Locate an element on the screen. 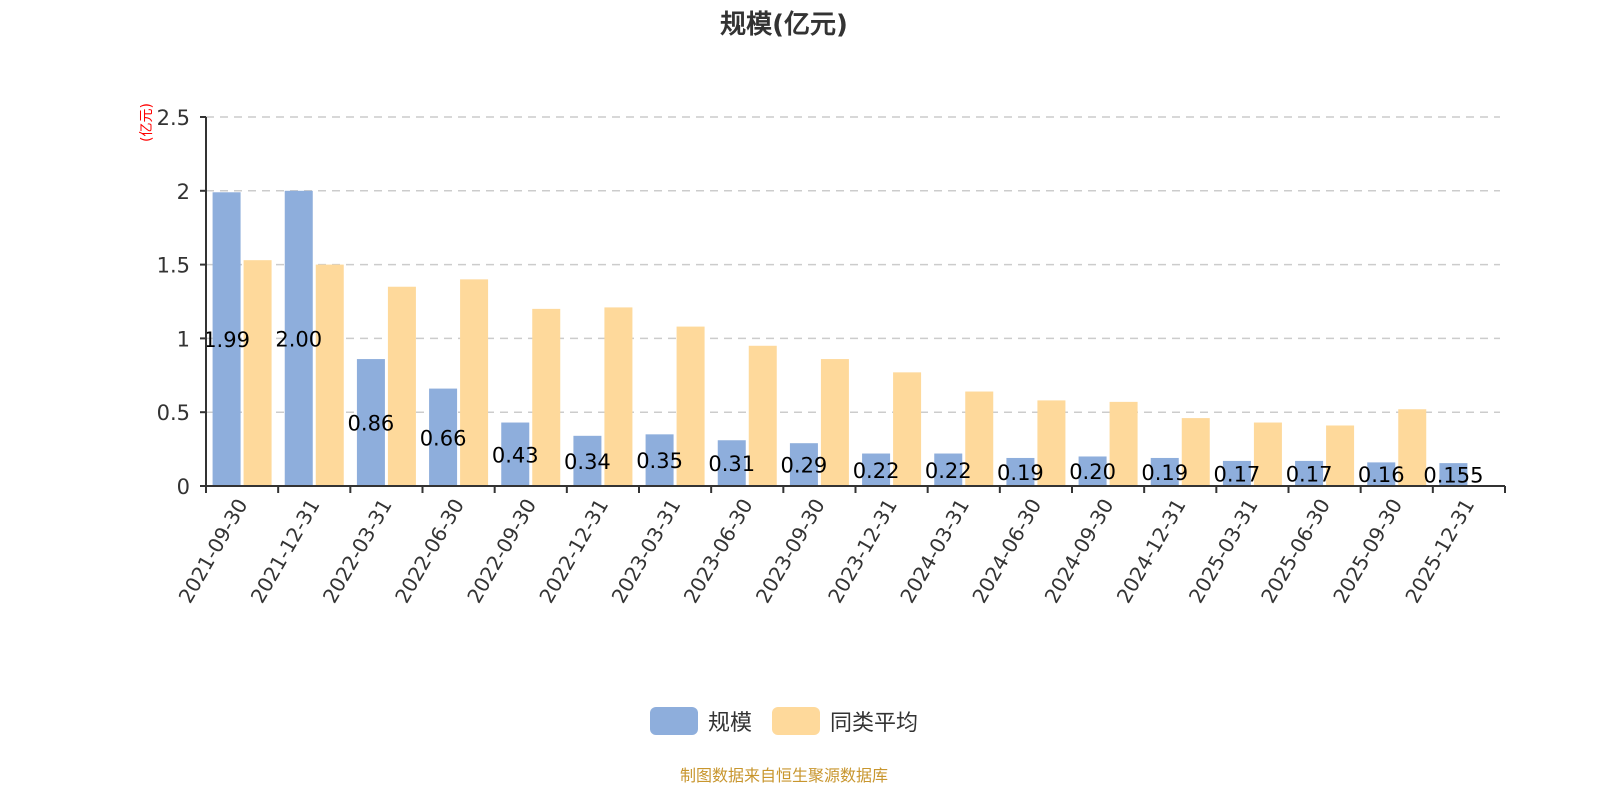  y-tick-label: 0 is located at coordinates (183, 487).